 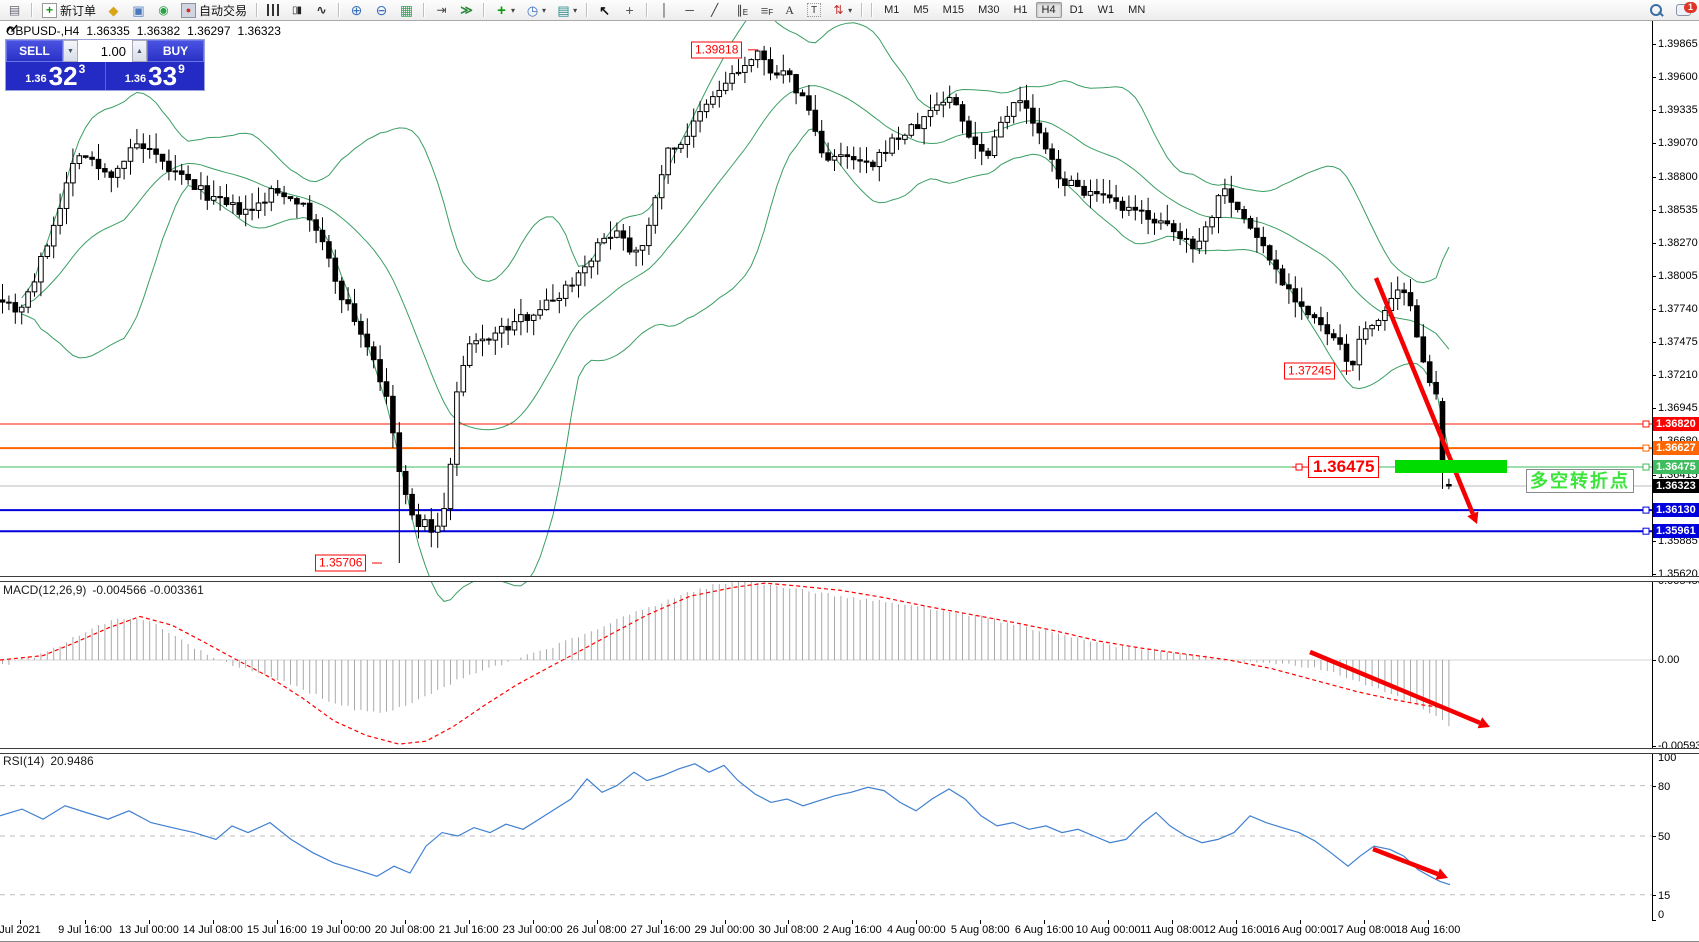 What do you see at coordinates (273, 10) in the screenshot?
I see `chart-bars-button` at bounding box center [273, 10].